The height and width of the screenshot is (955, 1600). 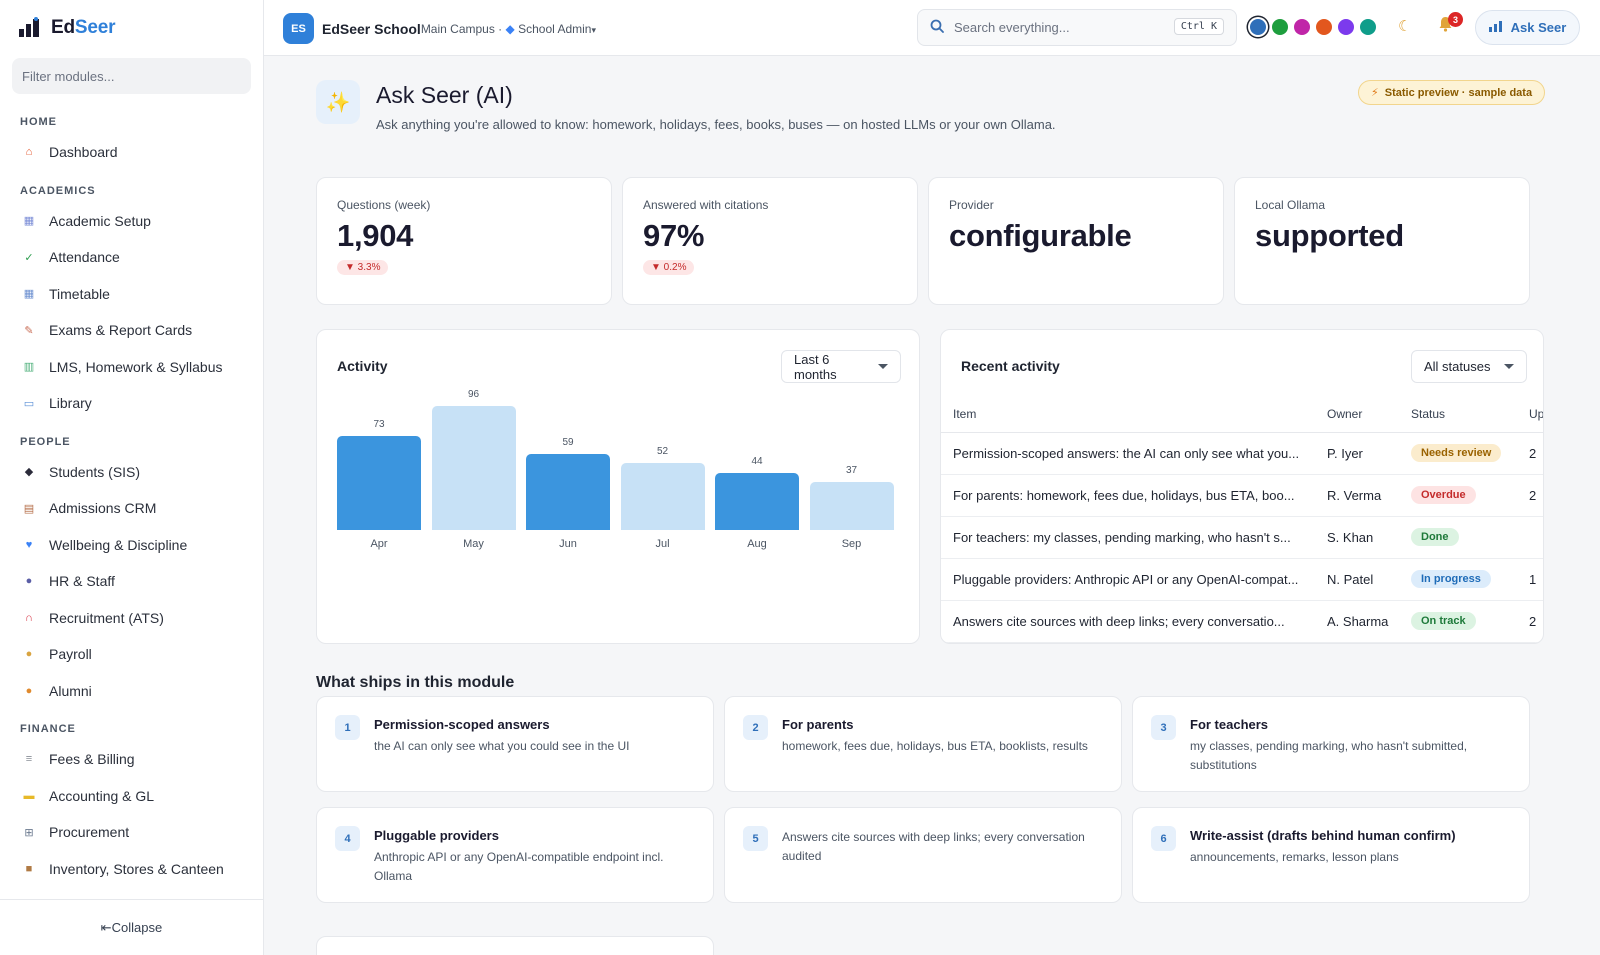 What do you see at coordinates (1470, 414) in the screenshot?
I see `column-header-status: Status` at bounding box center [1470, 414].